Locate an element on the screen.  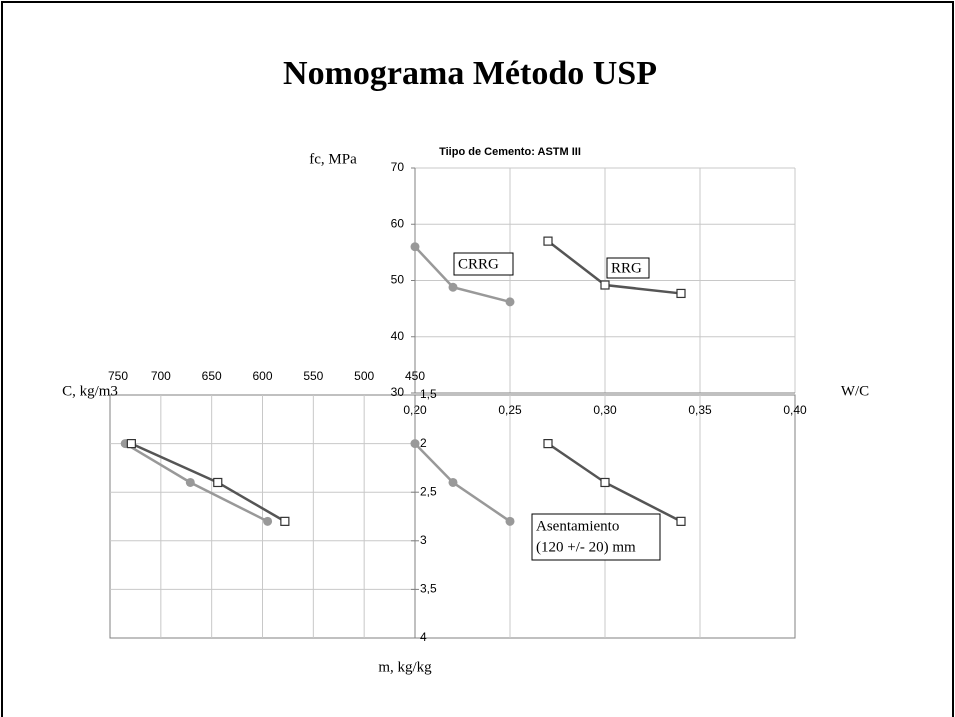
y-tick-label: 3 is located at coordinates (423, 540).